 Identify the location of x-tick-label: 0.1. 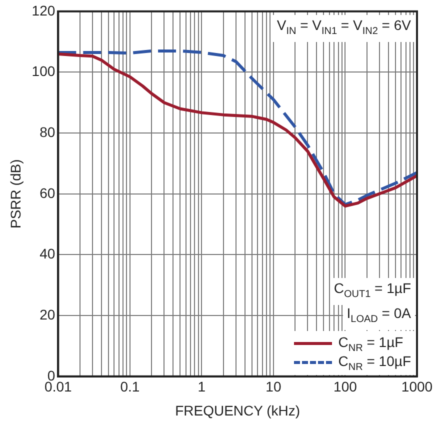
(130, 386).